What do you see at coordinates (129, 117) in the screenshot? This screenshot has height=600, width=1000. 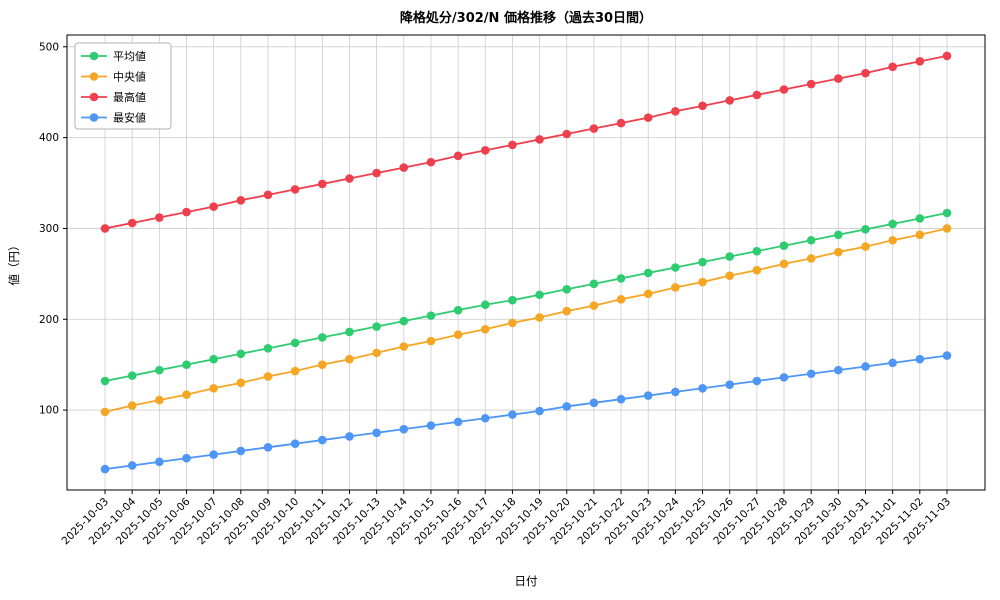 I see `legend-label-3: 最安値` at bounding box center [129, 117].